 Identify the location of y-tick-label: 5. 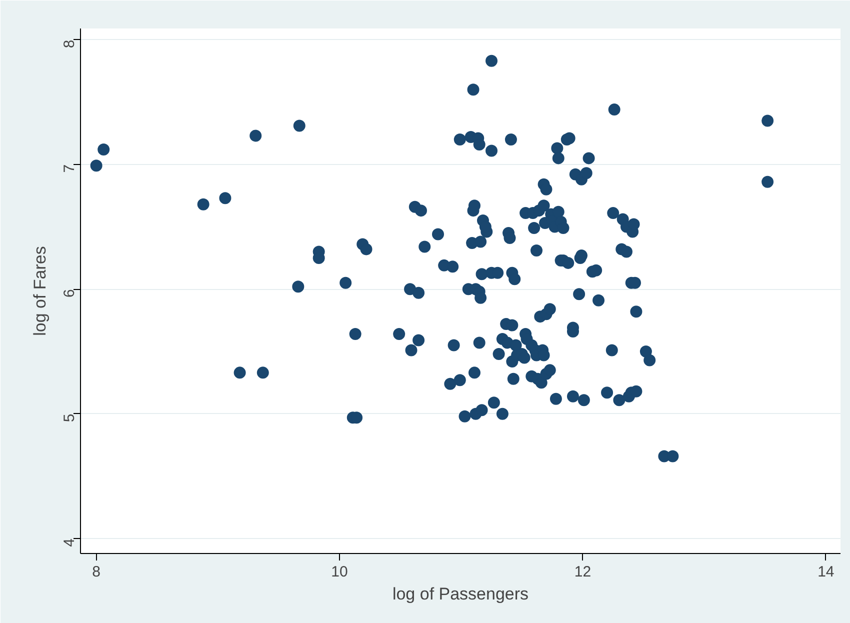
(69, 418).